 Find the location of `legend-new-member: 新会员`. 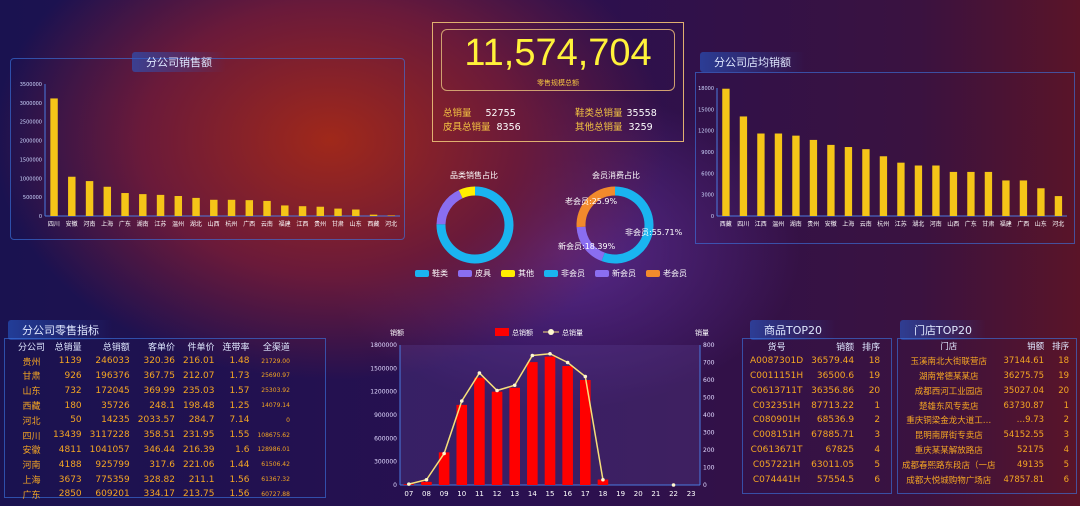

legend-new-member: 新会员 is located at coordinates (615, 273).